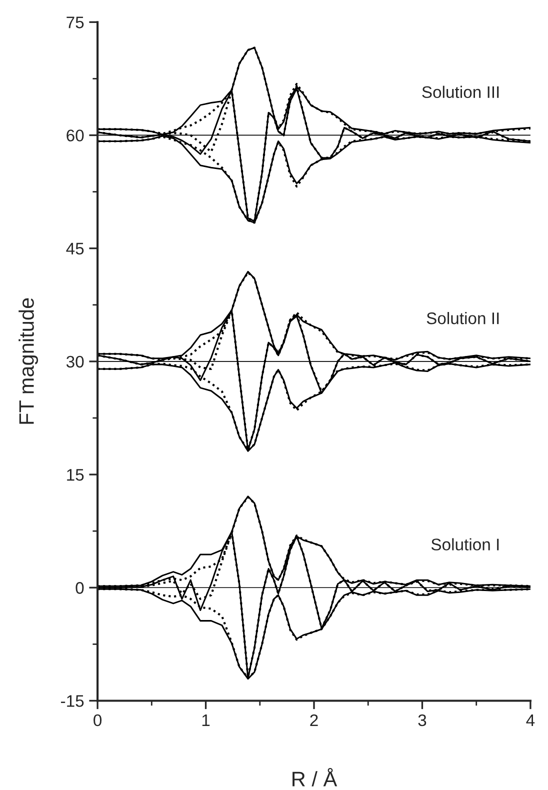 The image size is (548, 790). What do you see at coordinates (98, 720) in the screenshot?
I see `x-tick-label: 0` at bounding box center [98, 720].